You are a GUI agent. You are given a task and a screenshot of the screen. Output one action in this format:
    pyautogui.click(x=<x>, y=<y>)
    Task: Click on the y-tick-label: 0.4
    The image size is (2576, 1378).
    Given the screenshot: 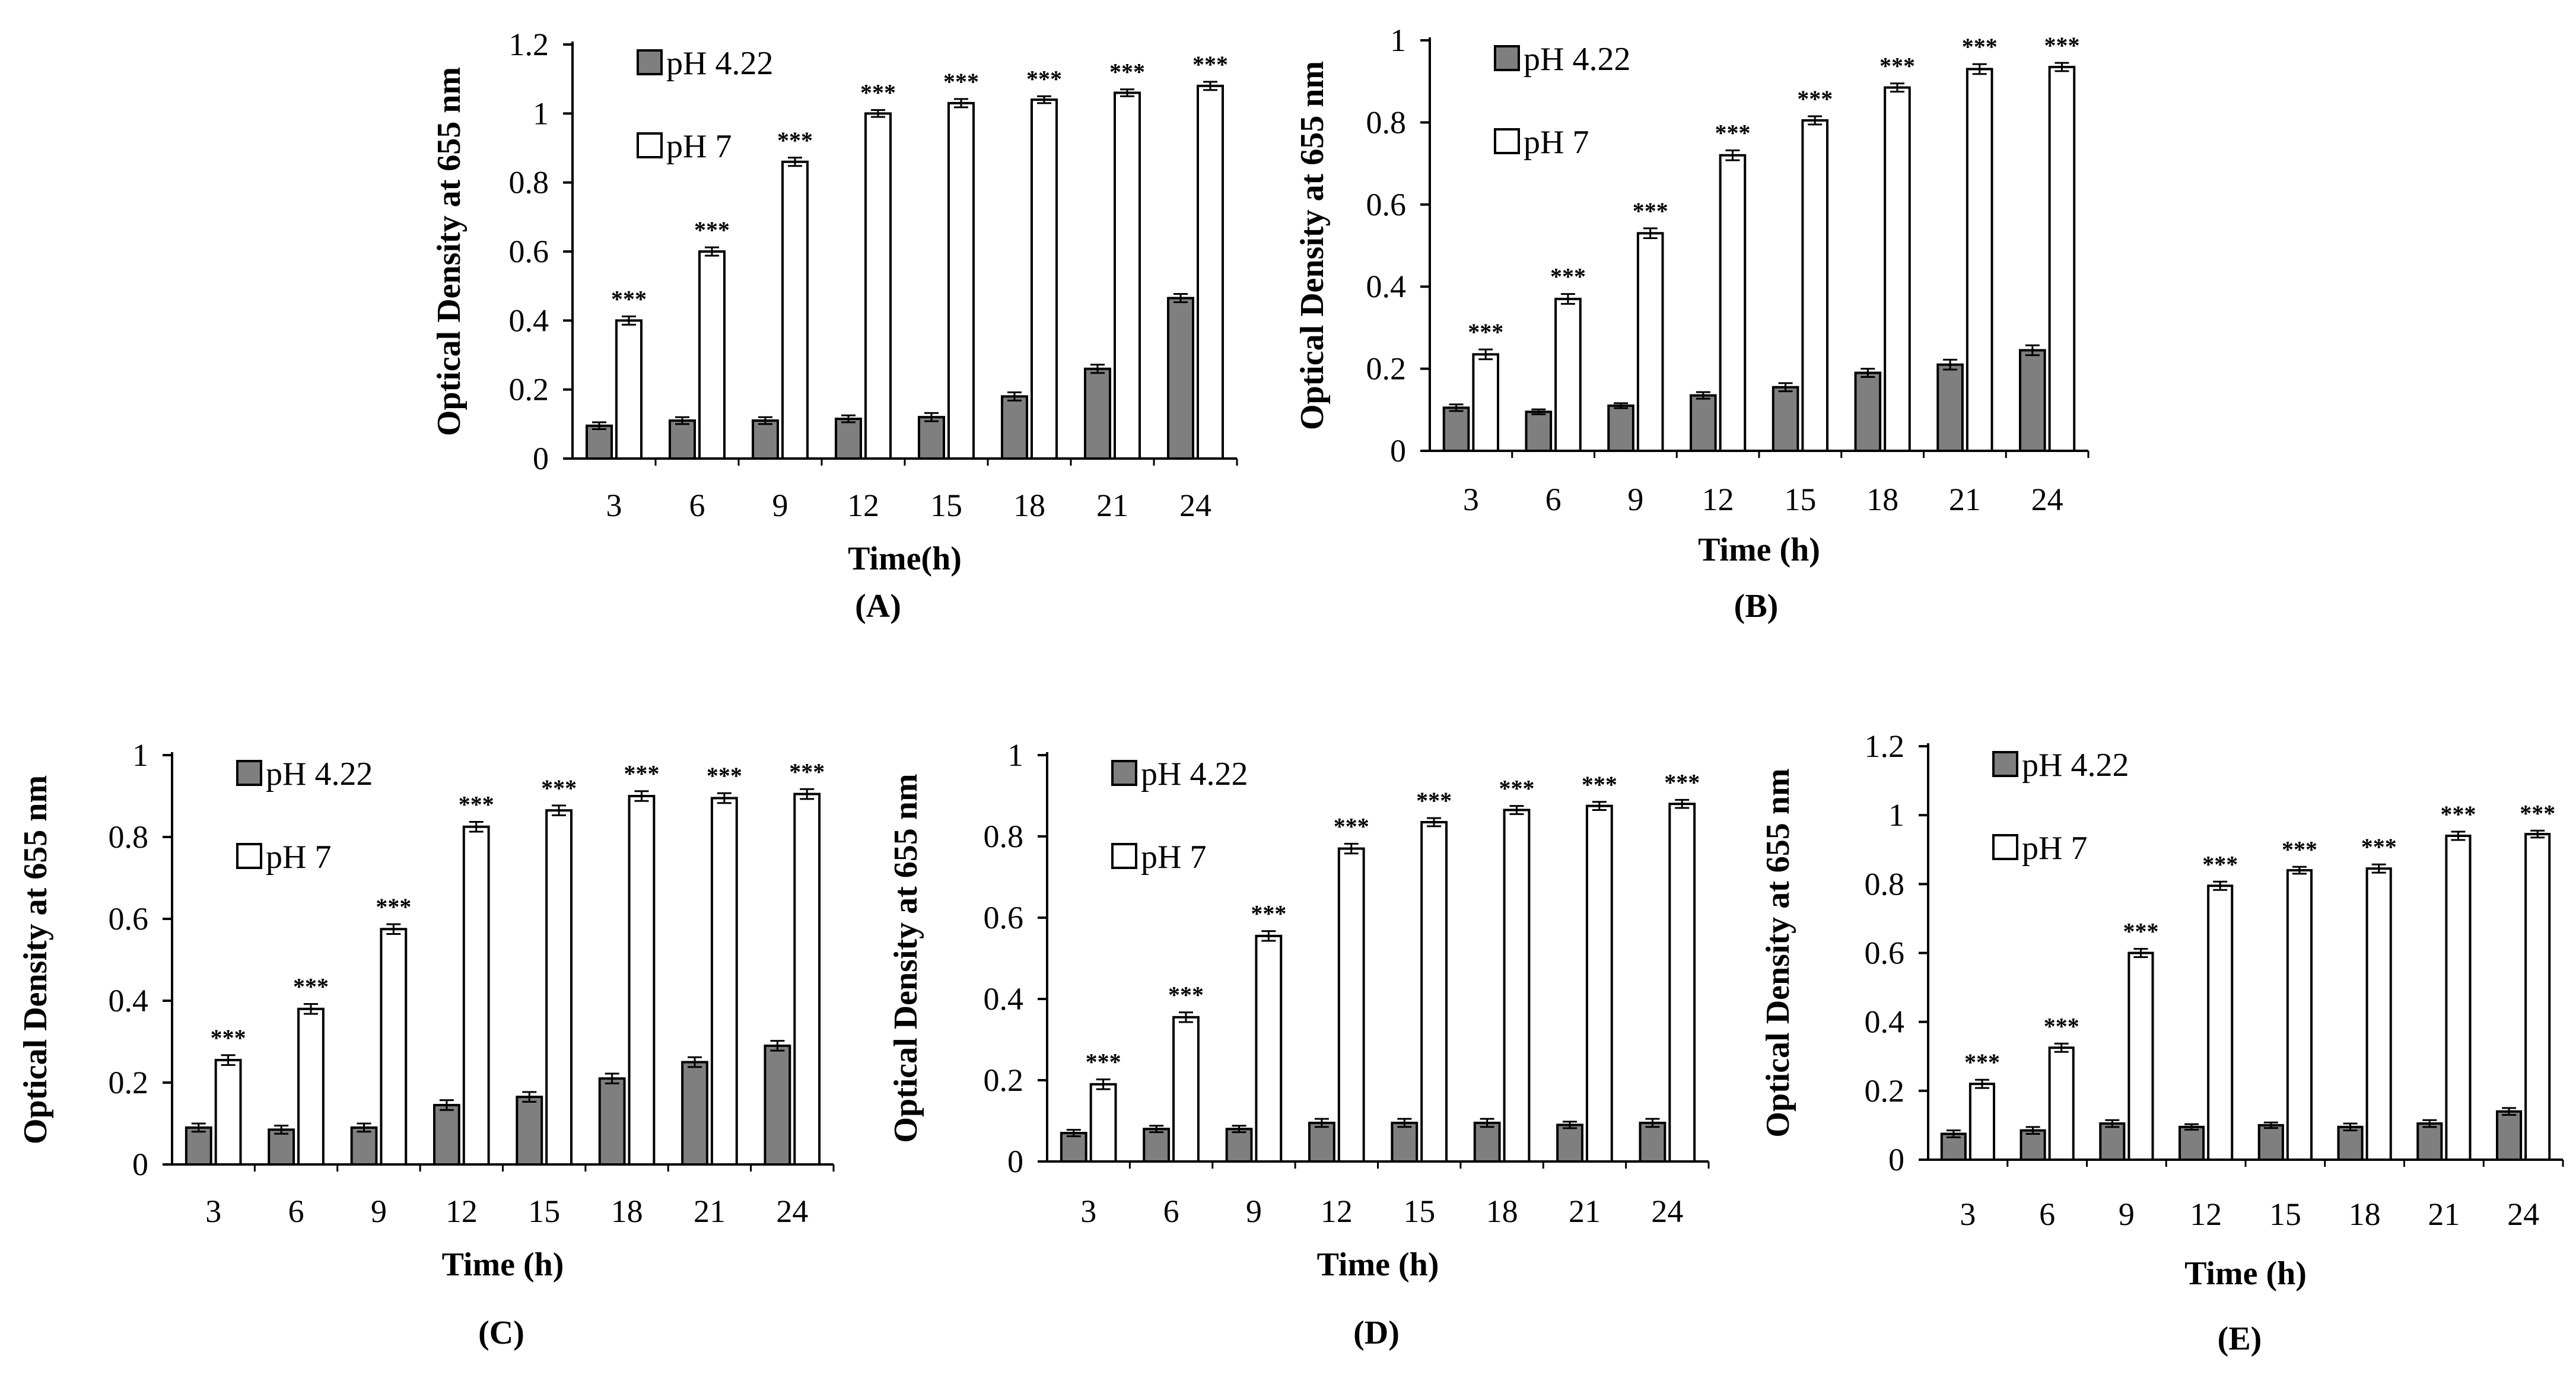 What is the action you would take?
    pyautogui.click(x=529, y=320)
    